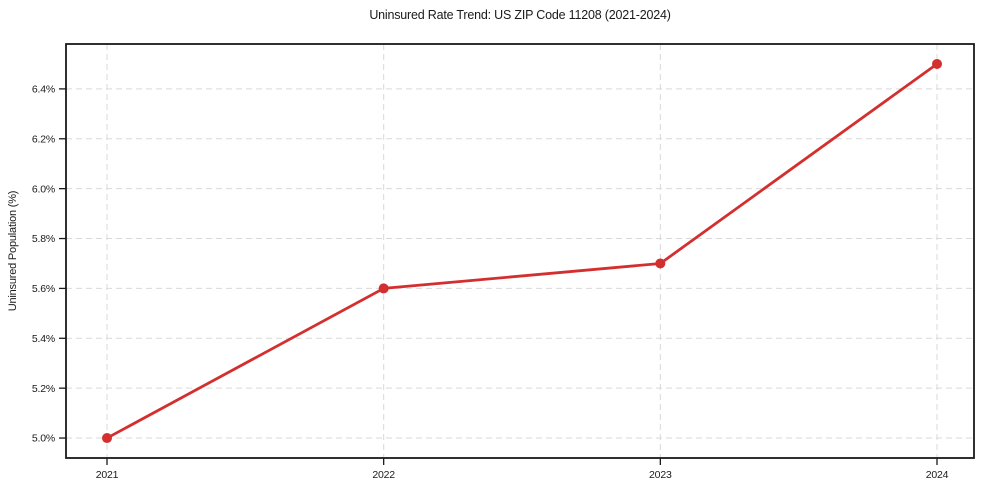 This screenshot has width=989, height=490. Describe the element at coordinates (43, 289) in the screenshot. I see `y-tick-label: 5.6%` at that location.